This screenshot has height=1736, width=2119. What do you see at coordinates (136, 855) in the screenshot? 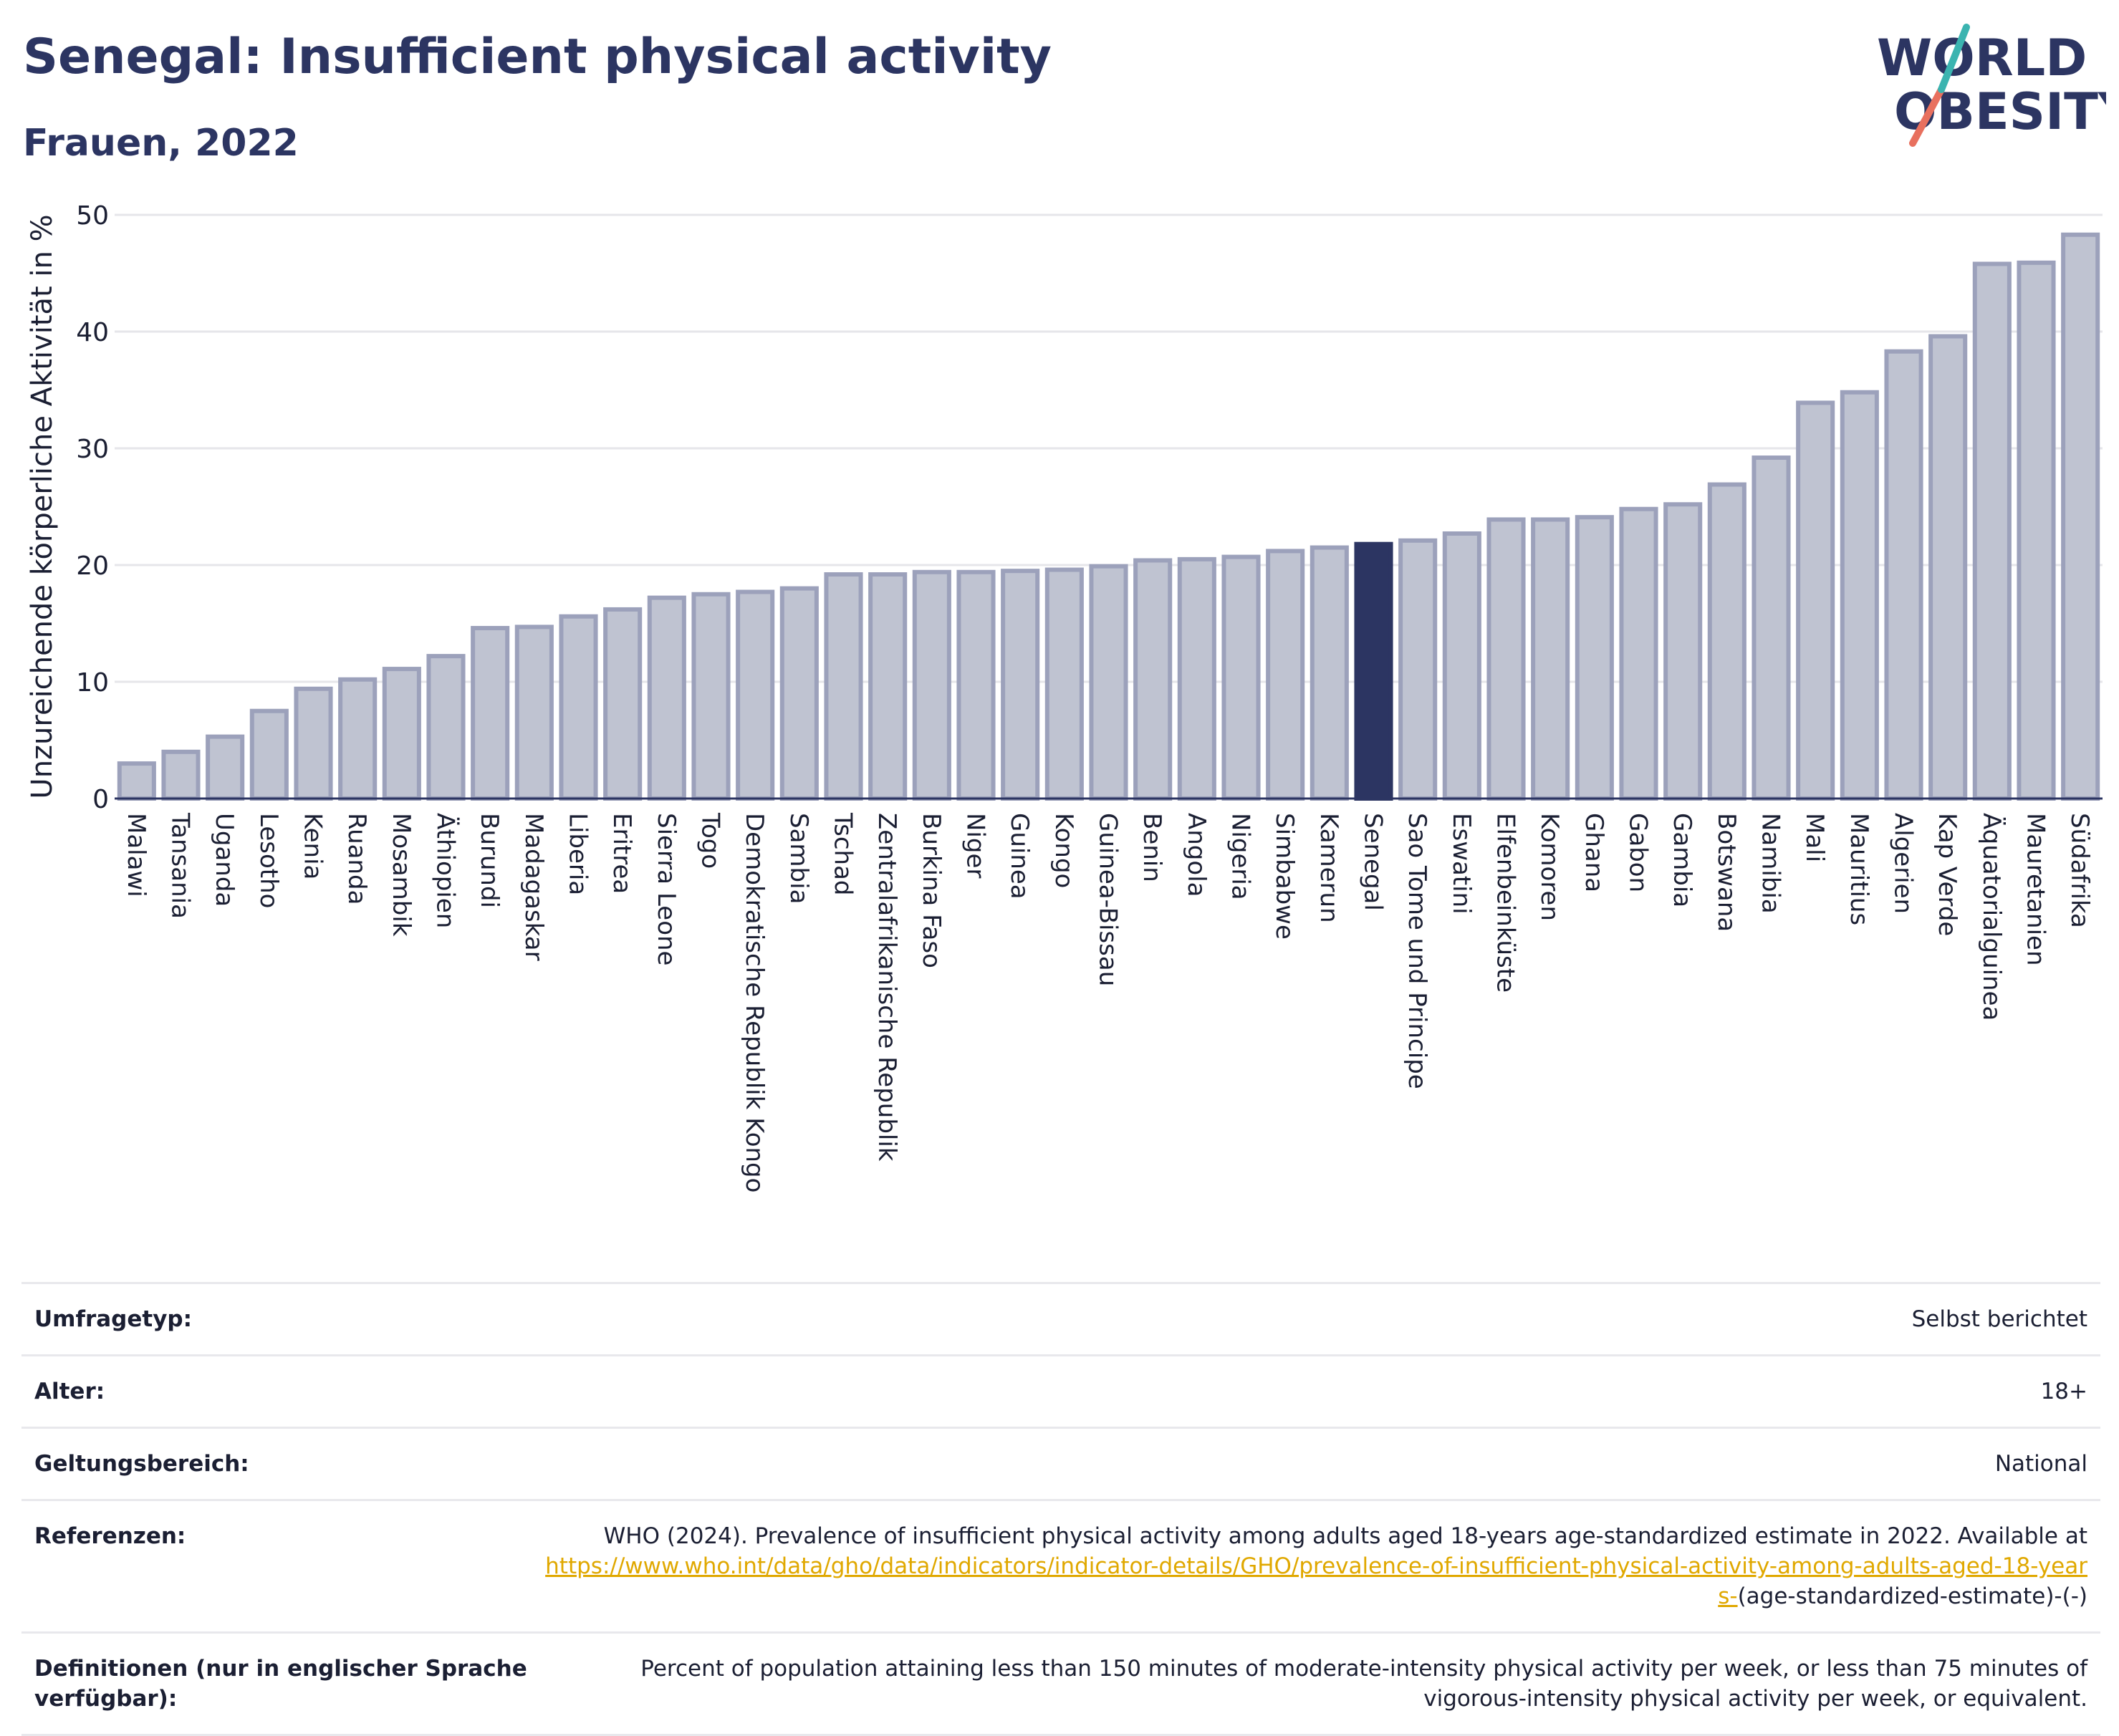
I see `x-category-label: Malawi` at bounding box center [136, 855].